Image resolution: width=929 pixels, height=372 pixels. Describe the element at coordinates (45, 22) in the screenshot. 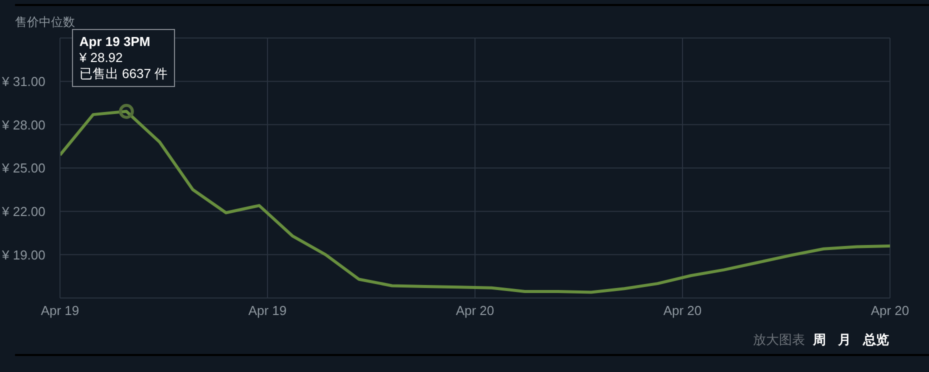

I see `y-axis-title: 售价中位数` at that location.